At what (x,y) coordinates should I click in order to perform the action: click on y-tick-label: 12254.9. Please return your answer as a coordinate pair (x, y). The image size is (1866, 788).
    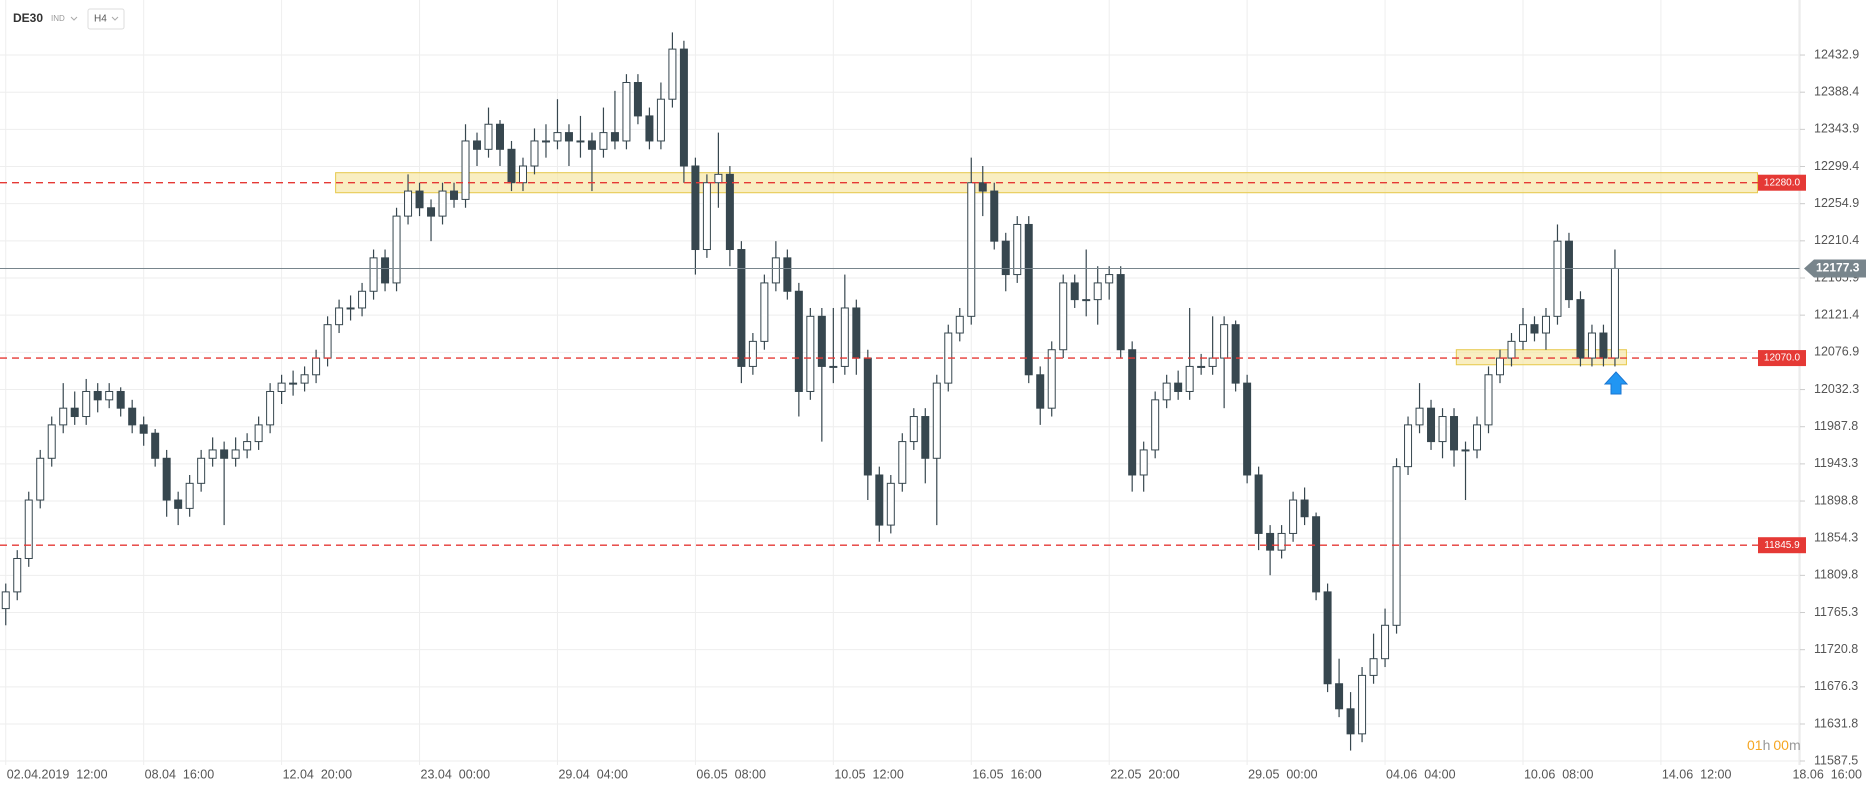
    Looking at the image, I should click on (1836, 203).